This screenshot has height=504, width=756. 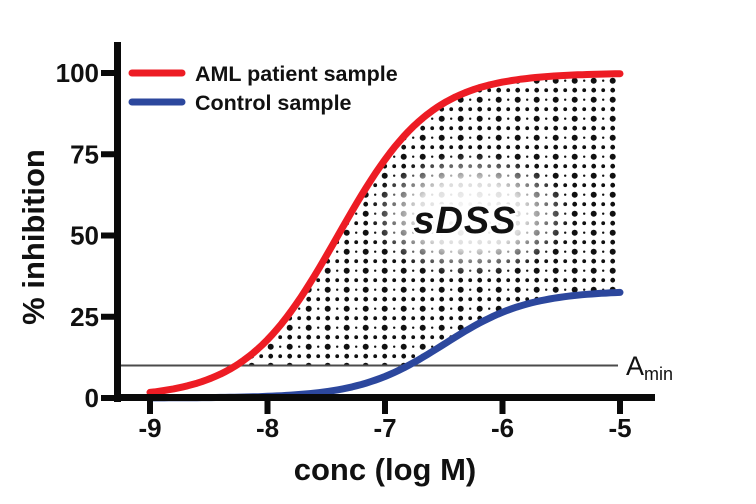 I want to click on x-tick-label: -8, so click(x=267, y=428).